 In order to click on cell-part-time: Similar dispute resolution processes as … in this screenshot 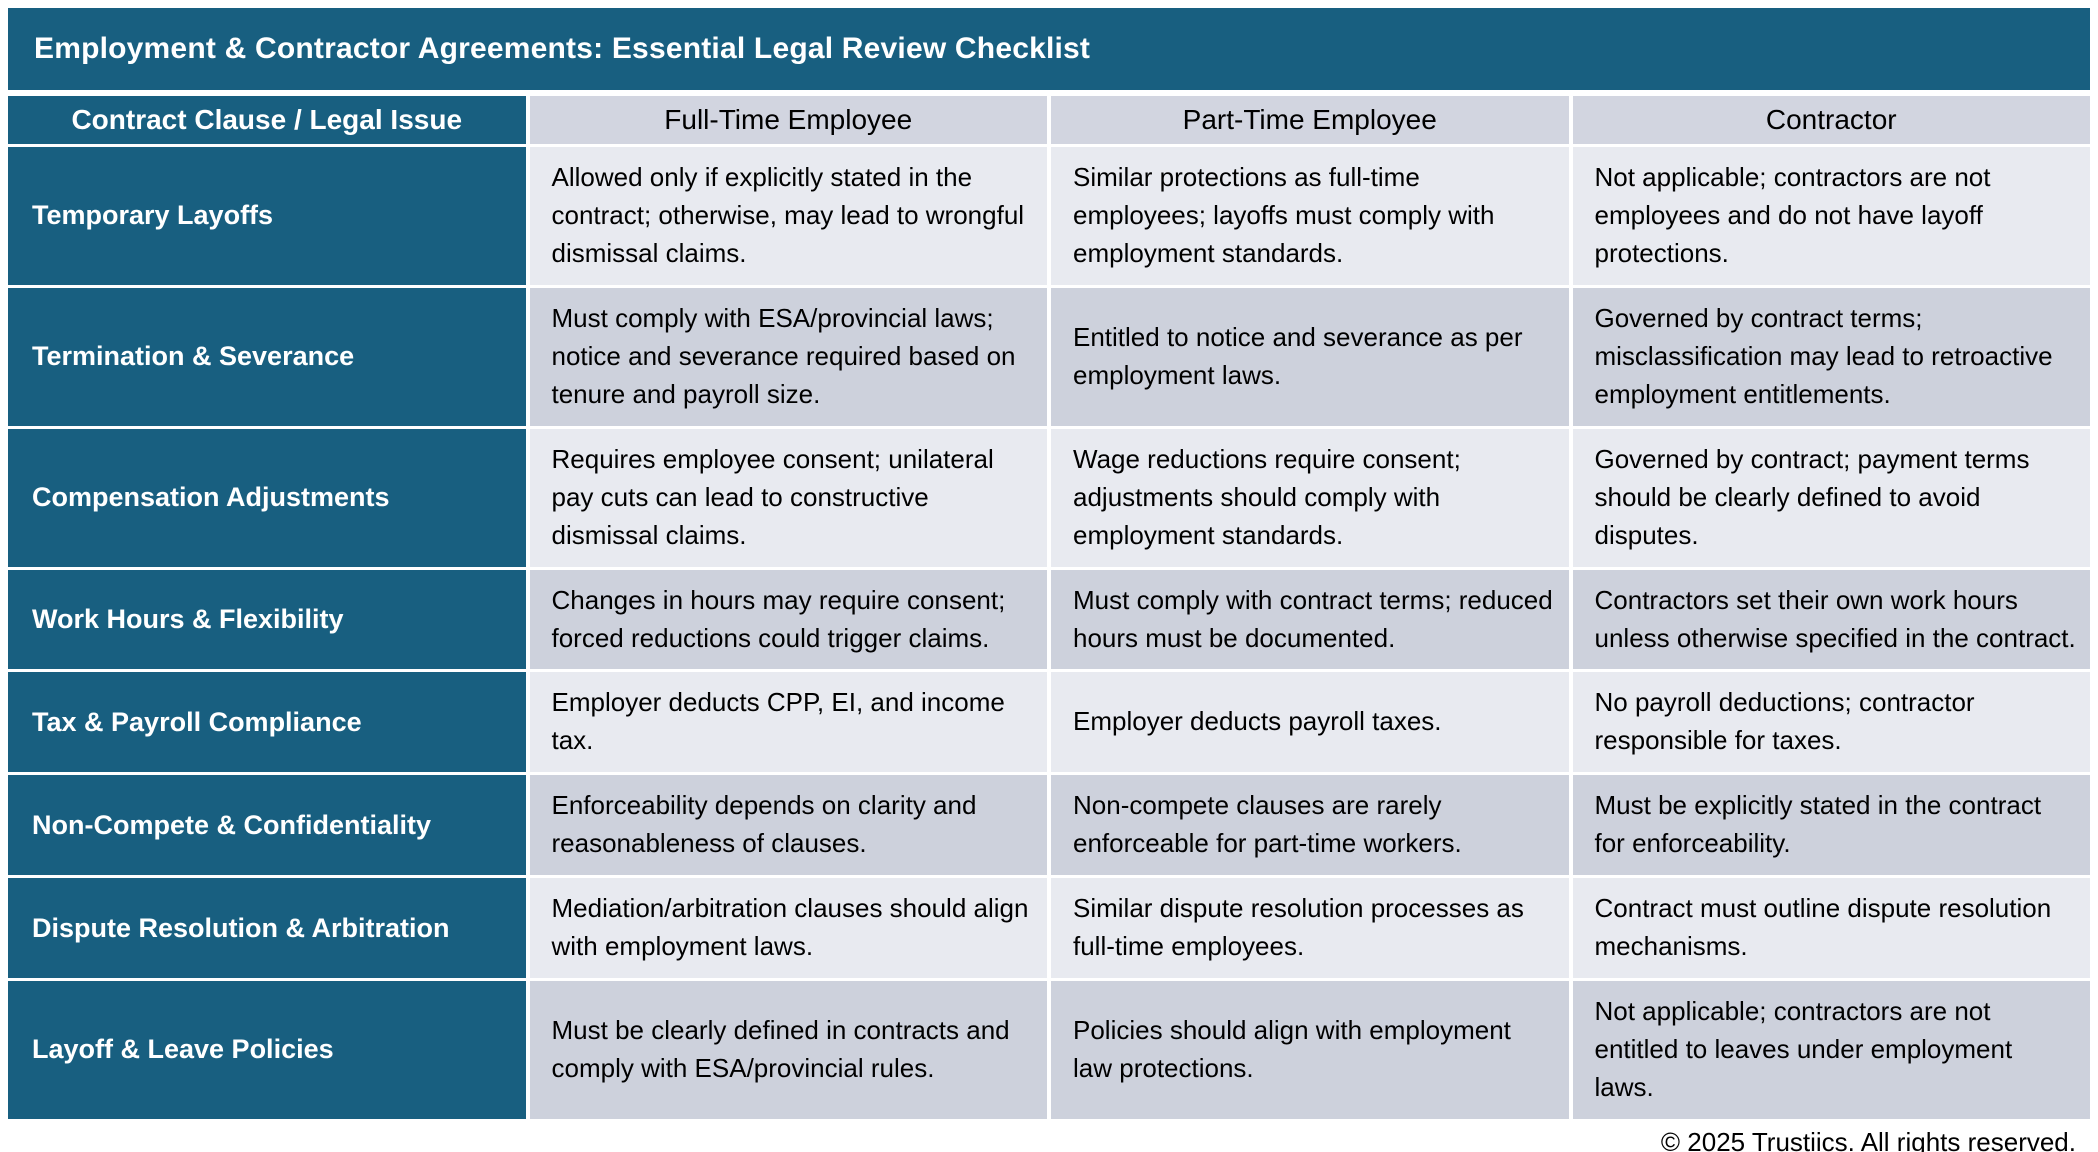, I will do `click(1310, 928)`.